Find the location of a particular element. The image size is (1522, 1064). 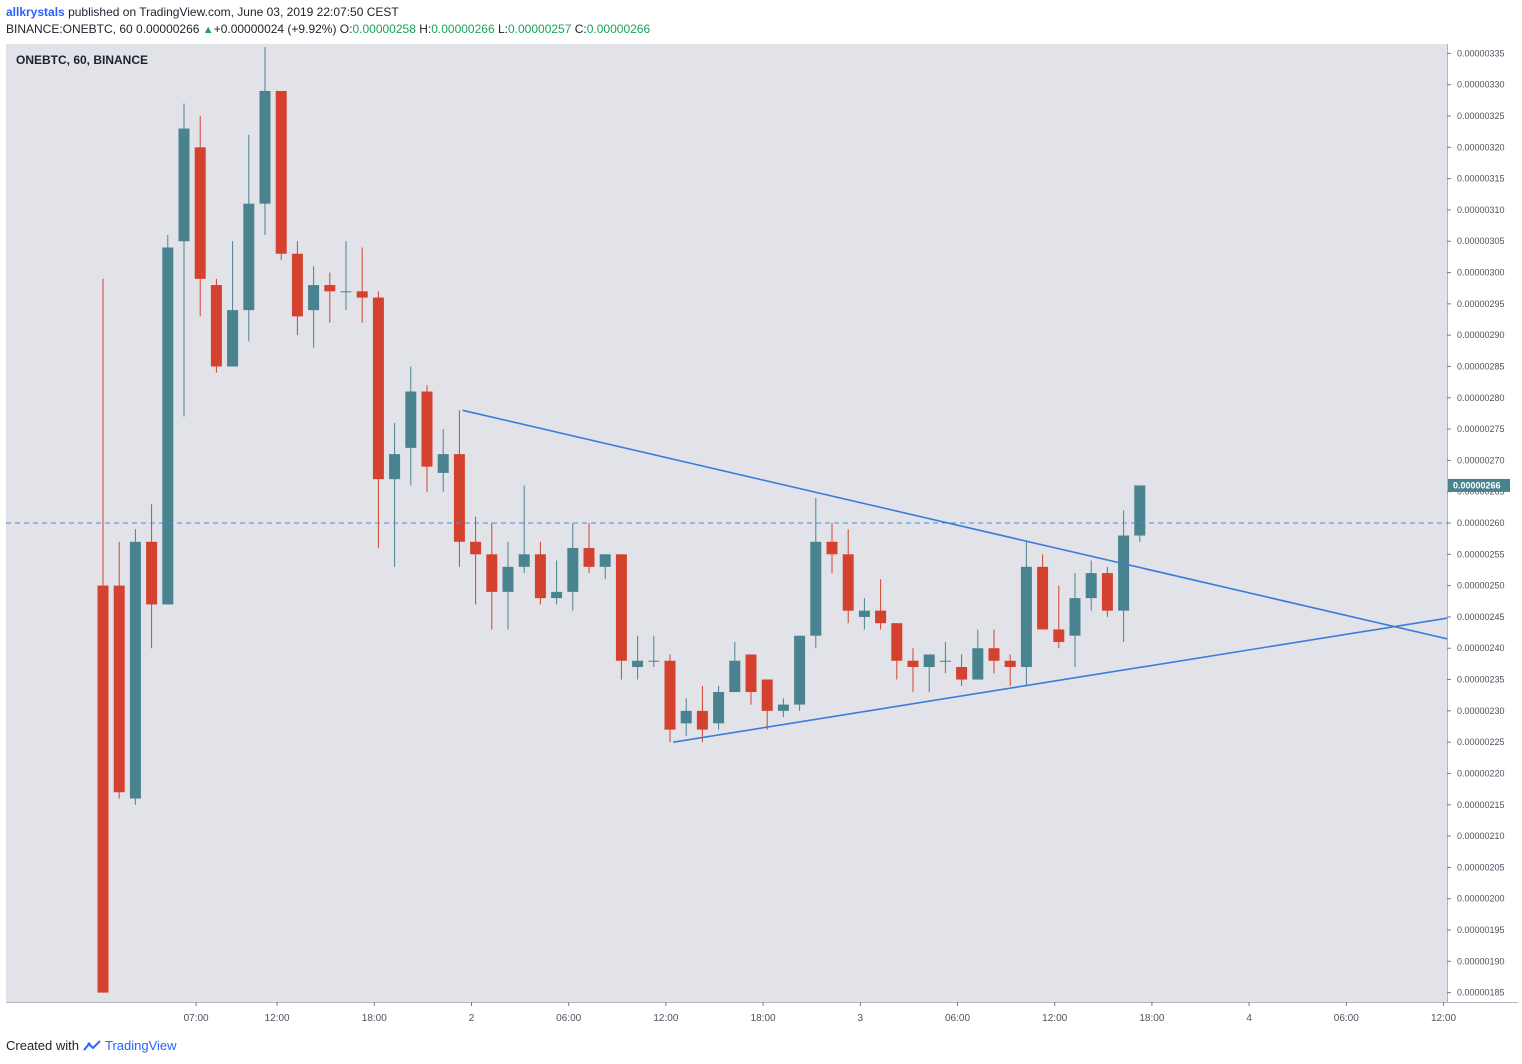

price-tick-label: 0.00000290 is located at coordinates (1481, 335).